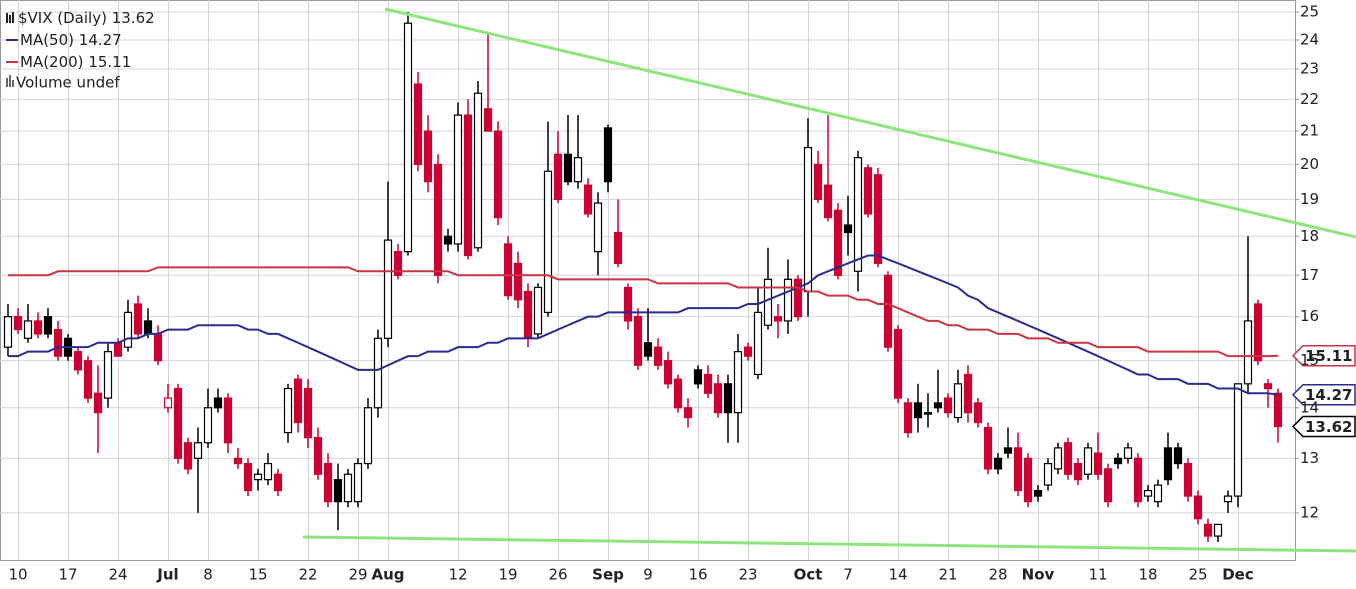 Image resolution: width=1356 pixels, height=589 pixels. What do you see at coordinates (1328, 395) in the screenshot?
I see `price-tag-label: 14.27` at bounding box center [1328, 395].